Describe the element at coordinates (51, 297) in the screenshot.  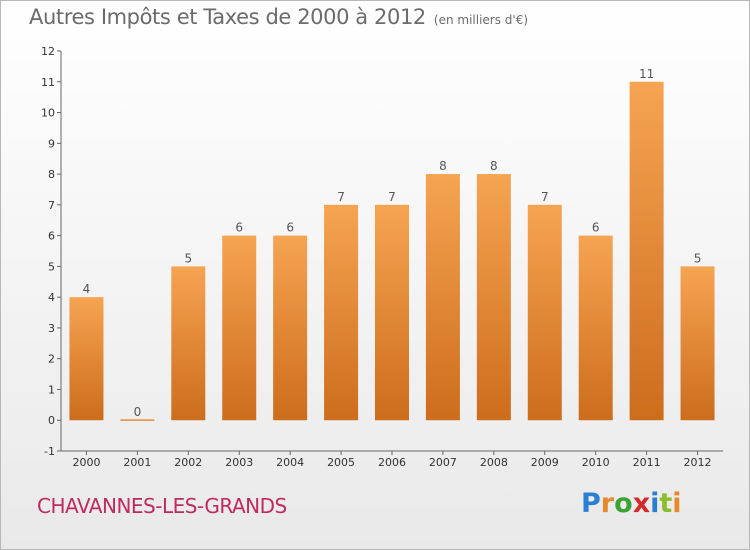
I see `y-tick-label: 4` at that location.